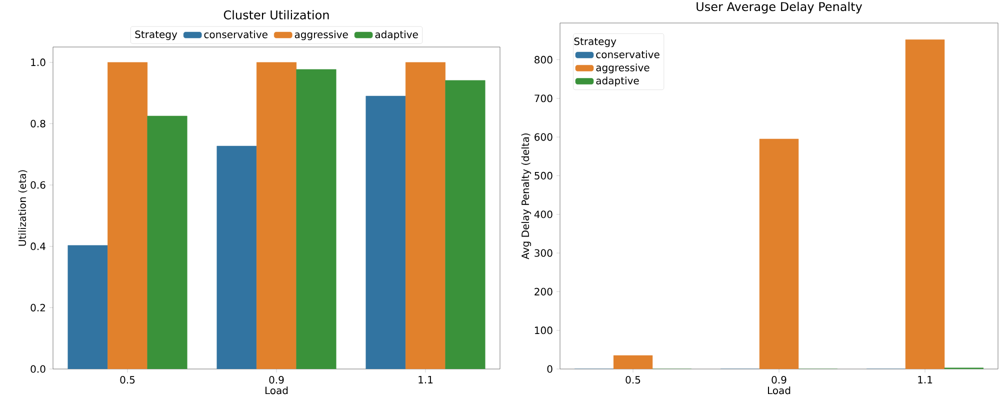 This screenshot has height=407, width=1000. Describe the element at coordinates (37, 308) in the screenshot. I see `y-tick-label: 0.2` at that location.